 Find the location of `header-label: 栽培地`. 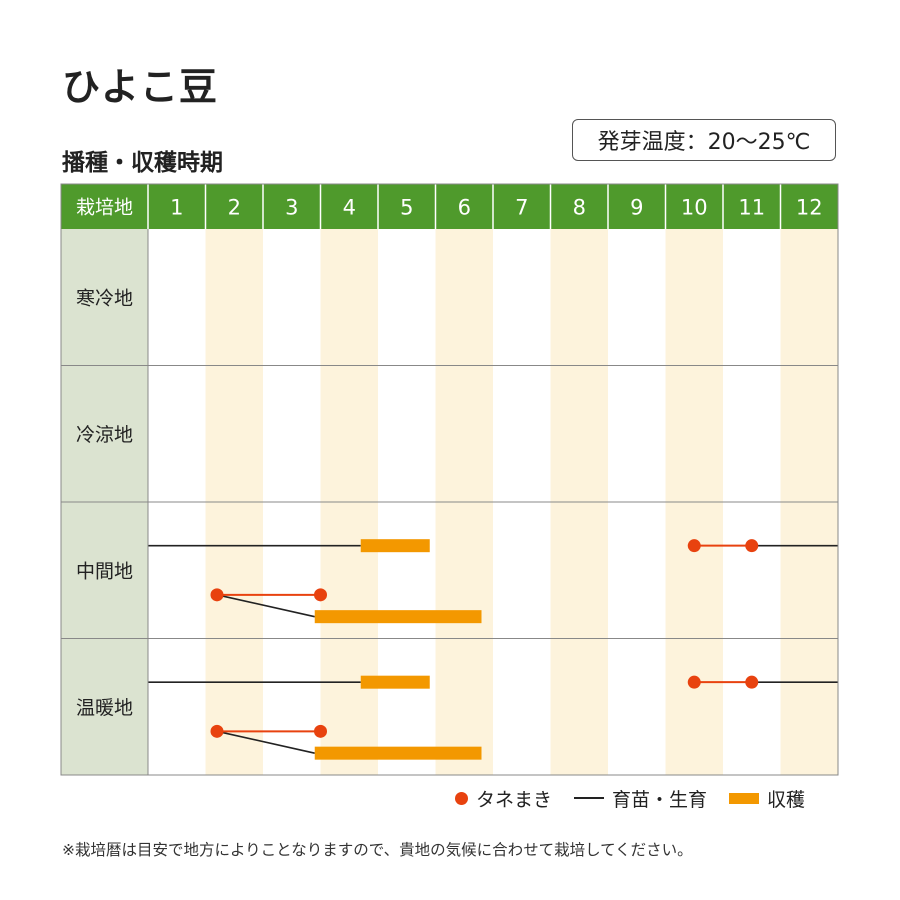

header-label: 栽培地 is located at coordinates (104, 208).